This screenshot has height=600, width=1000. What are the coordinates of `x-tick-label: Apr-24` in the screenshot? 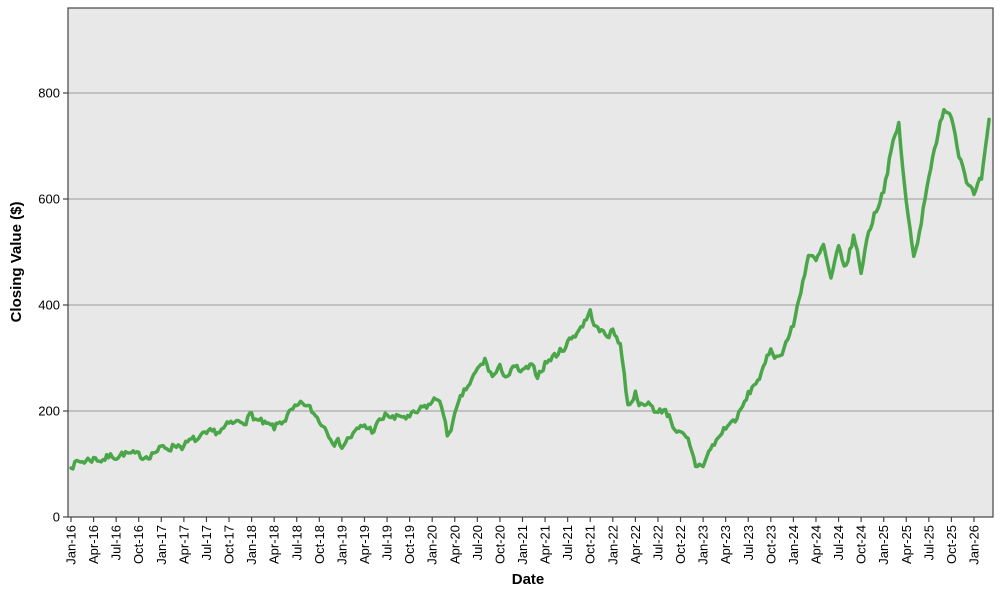 It's located at (815, 544).